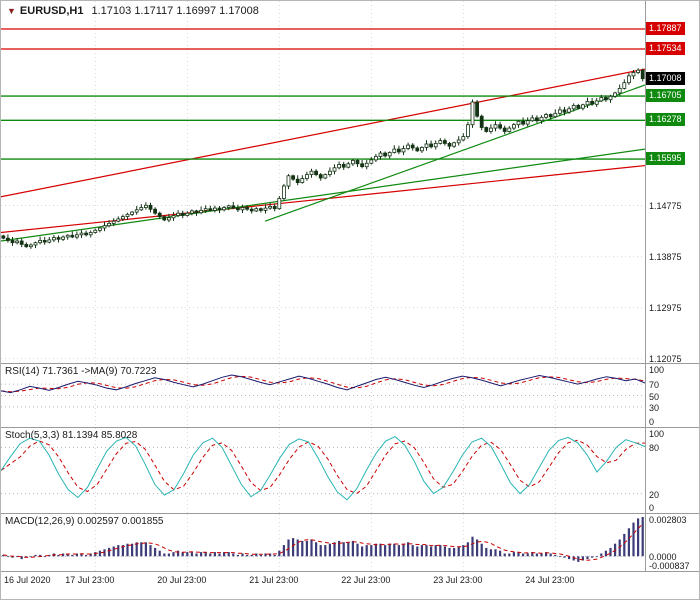 The image size is (700, 600). What do you see at coordinates (672, 470) in the screenshot?
I see `stochastic-axis: 100 80 20 0` at bounding box center [672, 470].